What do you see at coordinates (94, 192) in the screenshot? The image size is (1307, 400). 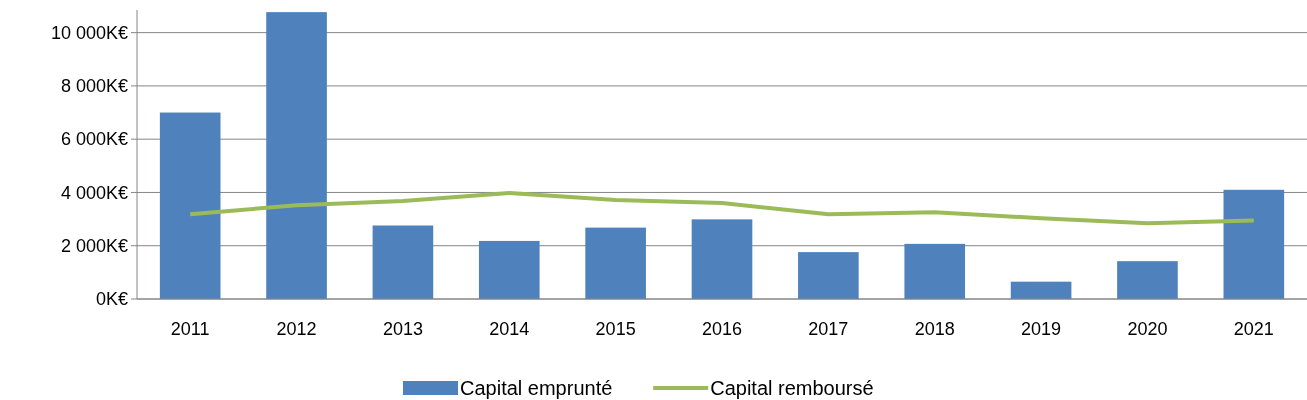 I see `y-tick-label: 4 000K€` at bounding box center [94, 192].